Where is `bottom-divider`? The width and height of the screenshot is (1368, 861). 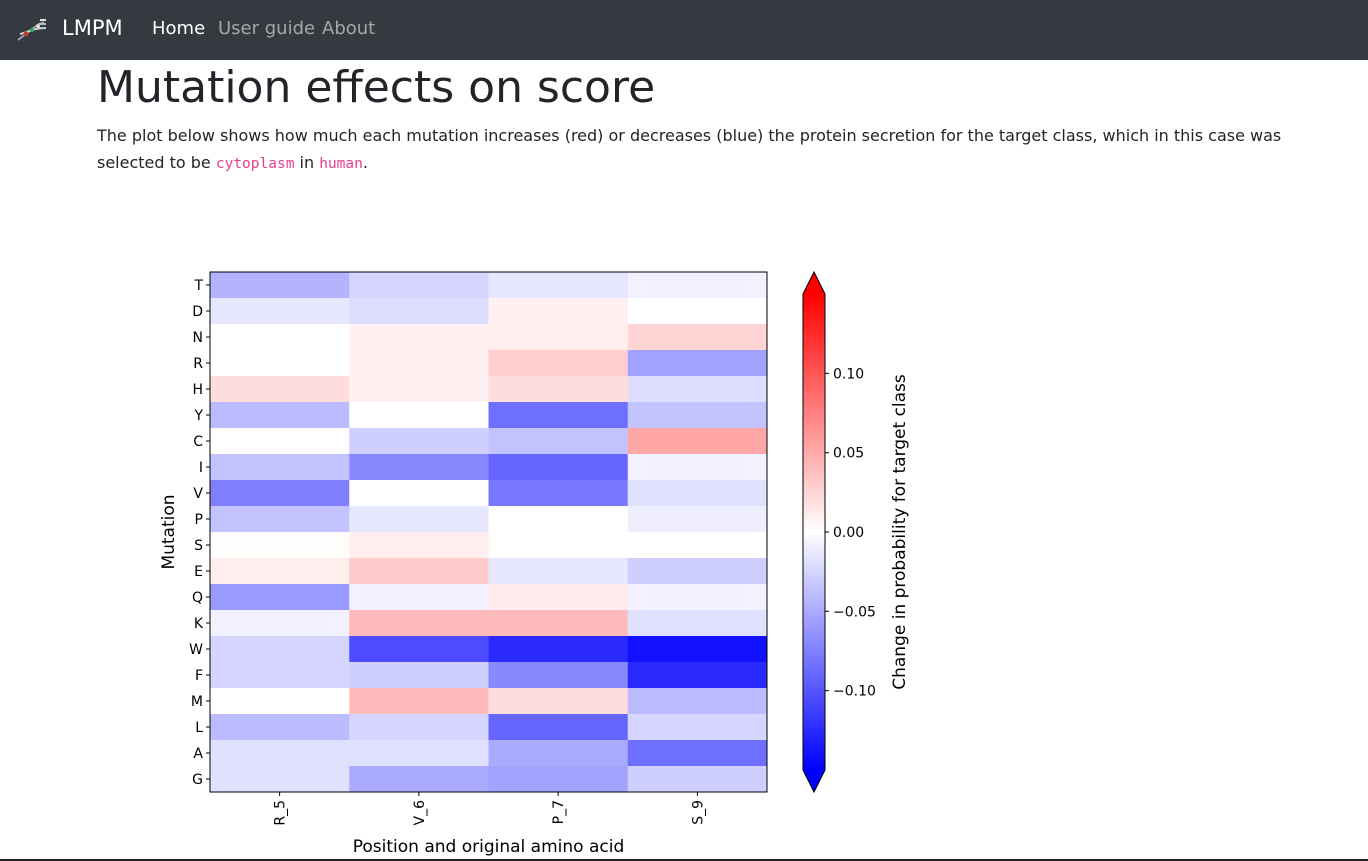
bottom-divider is located at coordinates (684, 860).